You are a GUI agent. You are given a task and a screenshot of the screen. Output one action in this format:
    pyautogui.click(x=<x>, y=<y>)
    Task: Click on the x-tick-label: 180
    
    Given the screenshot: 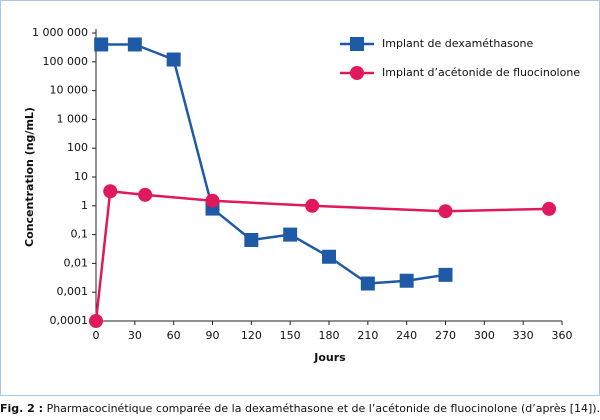 What is the action you would take?
    pyautogui.click(x=329, y=335)
    